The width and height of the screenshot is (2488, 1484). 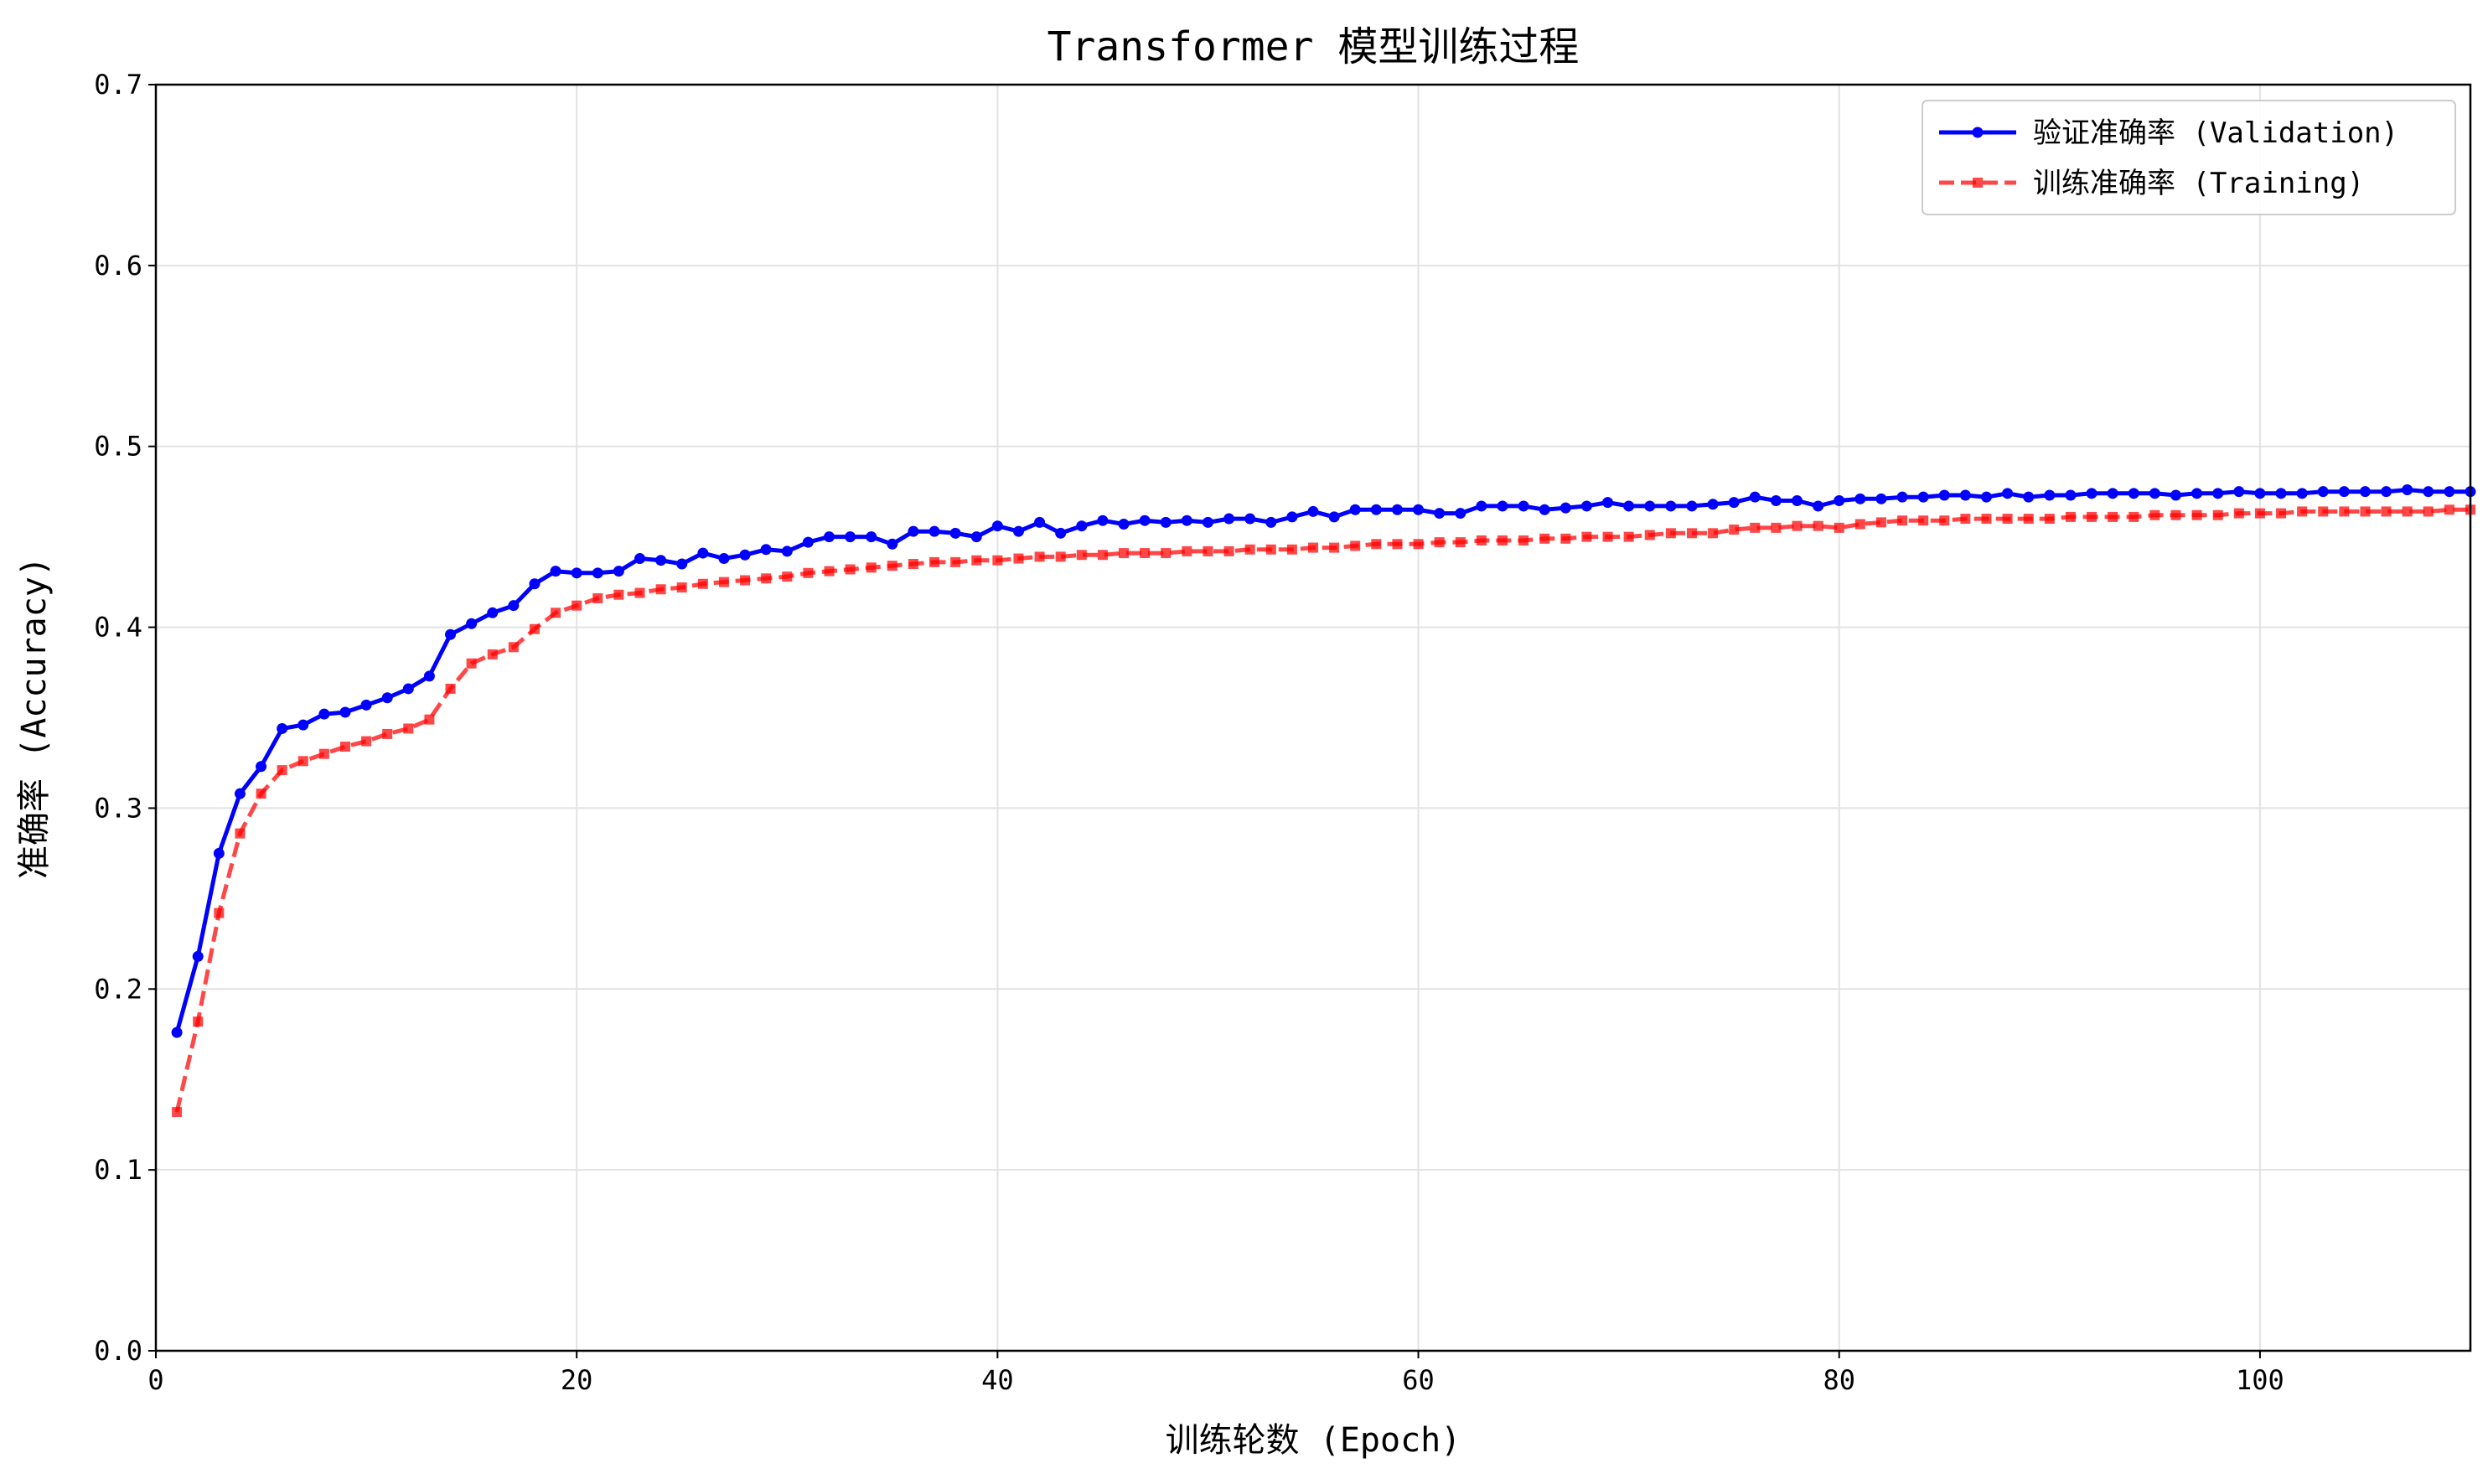 I want to click on legend-entry-1: 训练准确率 (Training), so click(x=2151, y=184).